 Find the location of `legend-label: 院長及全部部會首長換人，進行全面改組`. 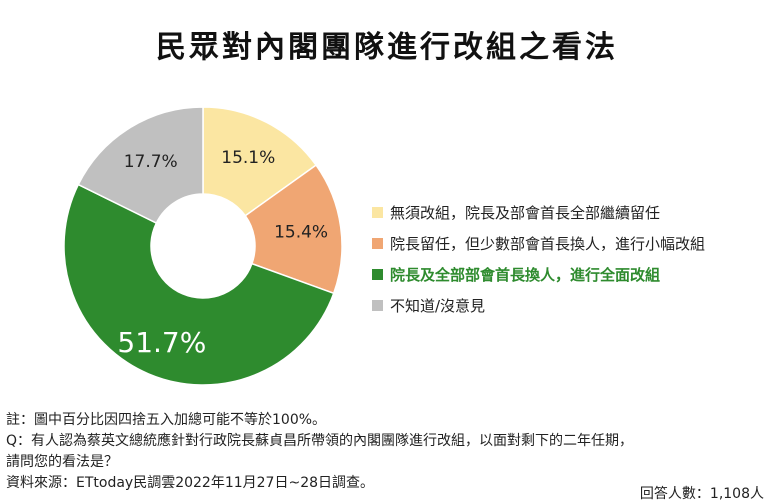

legend-label: 院長及全部部會首長換人，進行全面改組 is located at coordinates (525, 274).